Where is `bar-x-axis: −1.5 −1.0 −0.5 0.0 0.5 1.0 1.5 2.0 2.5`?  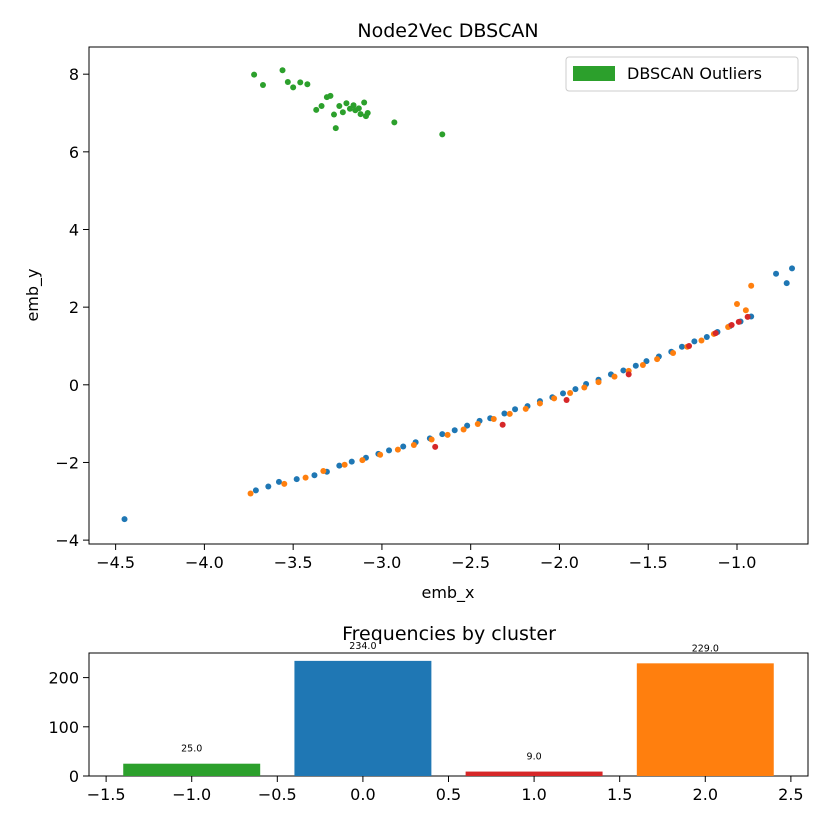
bar-x-axis: −1.5 −1.0 −0.5 0.0 0.5 1.0 1.5 2.0 2.5 is located at coordinates (445, 790).